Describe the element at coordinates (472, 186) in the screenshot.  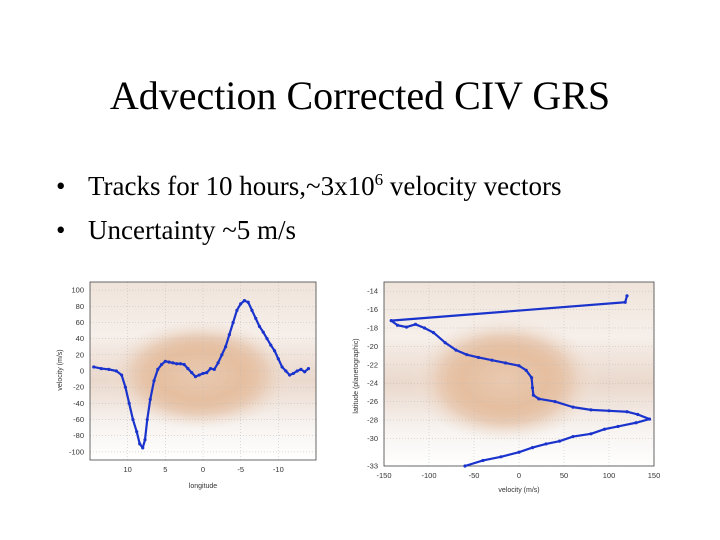
I see `bullet-text-post: velocity vectors` at that location.